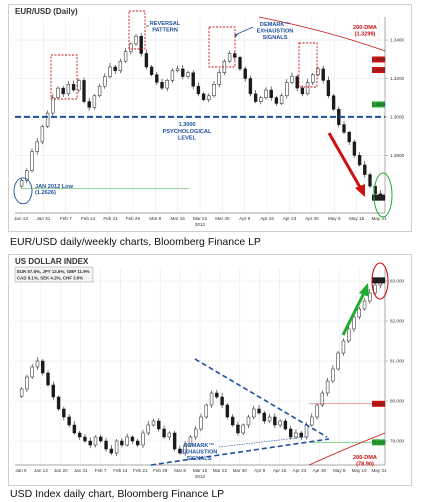 This screenshot has width=422, height=502. I want to click on signal-box, so click(137, 30).